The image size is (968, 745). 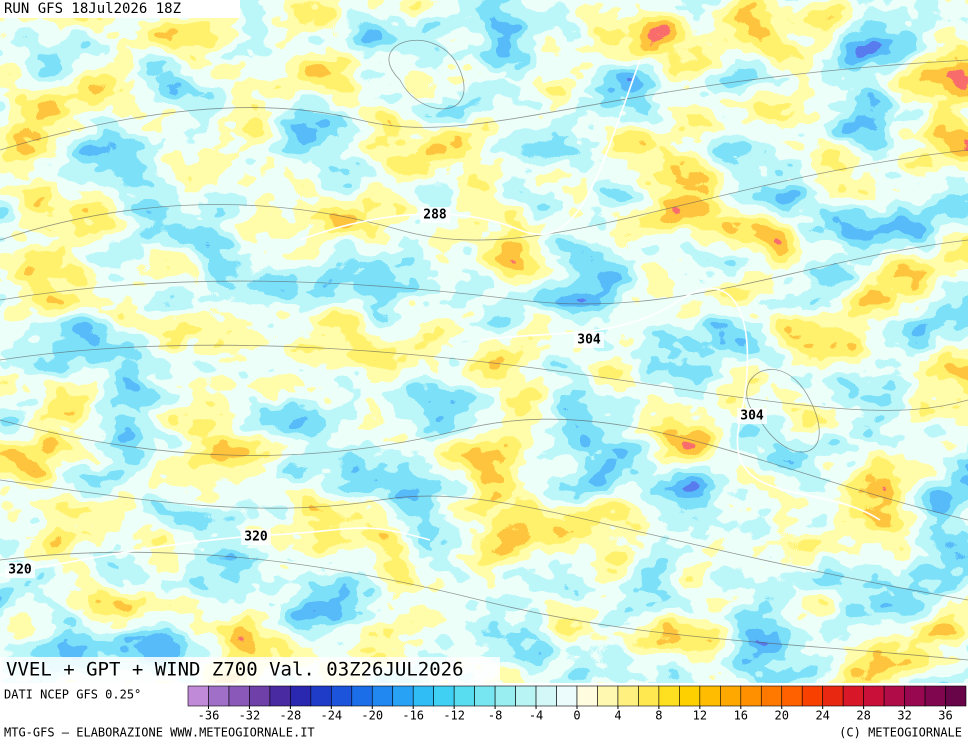 What do you see at coordinates (900, 733) in the screenshot?
I see `footer-right: (C) METEOGIORNALE` at bounding box center [900, 733].